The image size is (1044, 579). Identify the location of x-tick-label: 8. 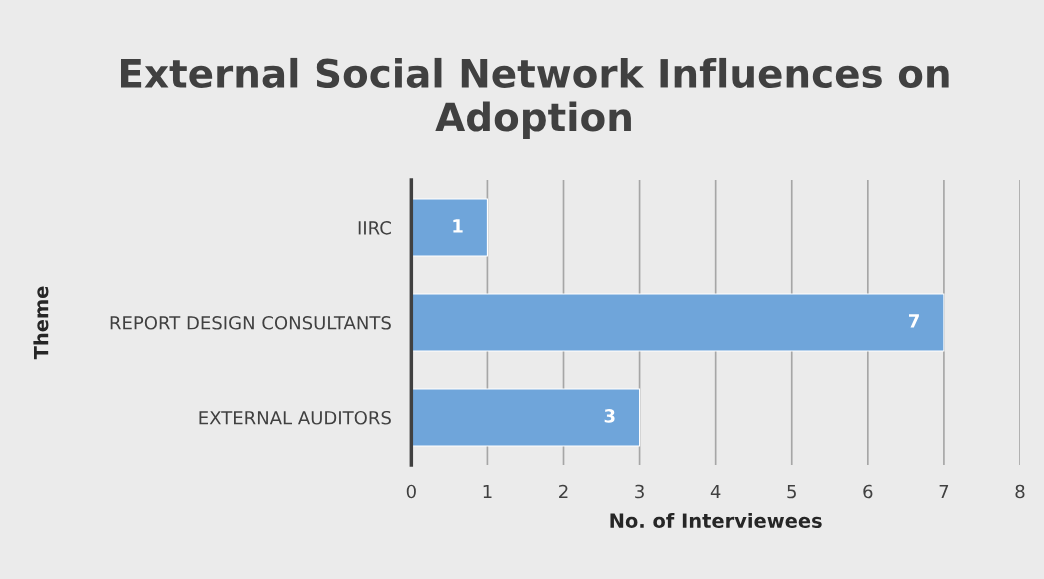
(1020, 491).